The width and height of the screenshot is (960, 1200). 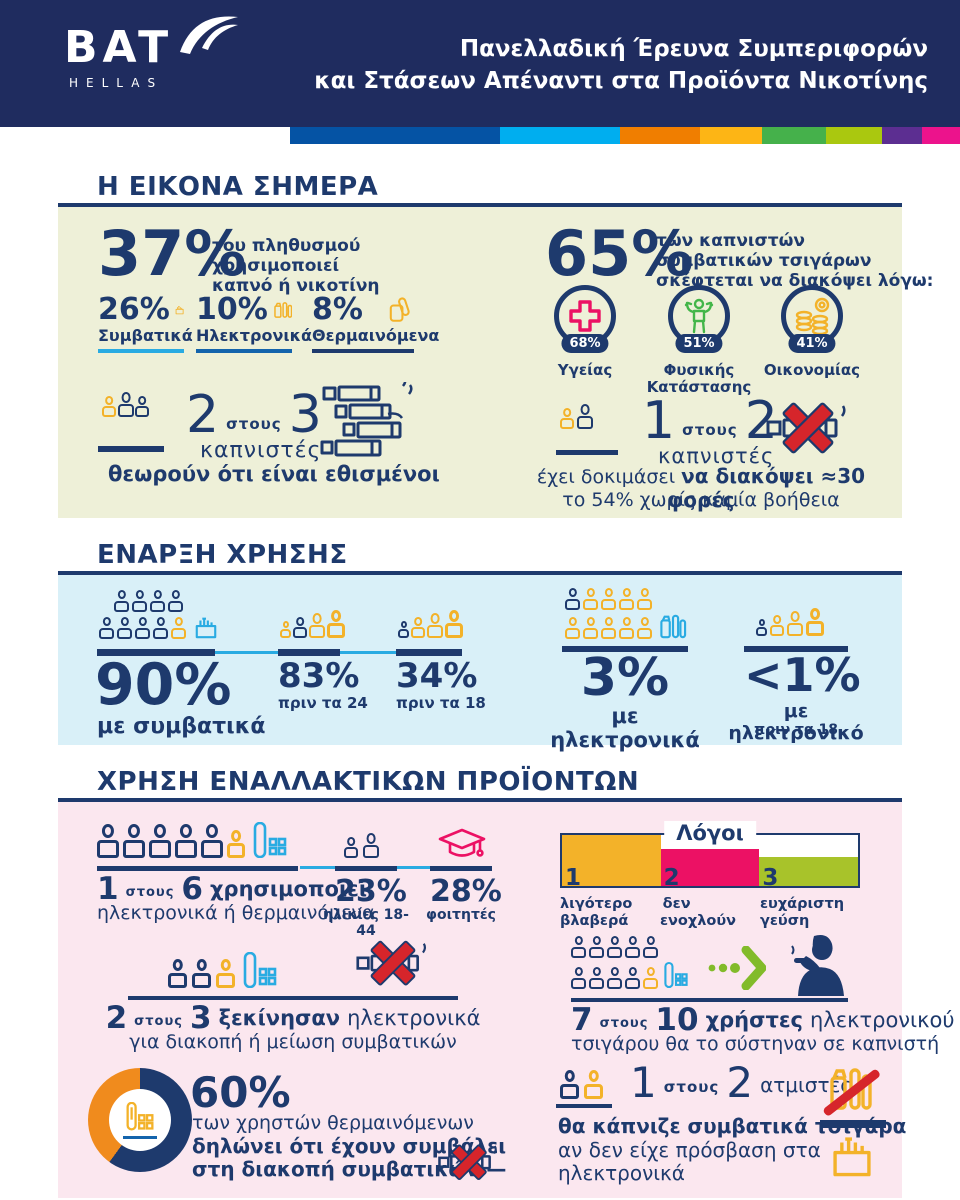 What do you see at coordinates (699, 387) in the screenshot?
I see `reason-fitness-label-line2: Κατάστασης` at bounding box center [699, 387].